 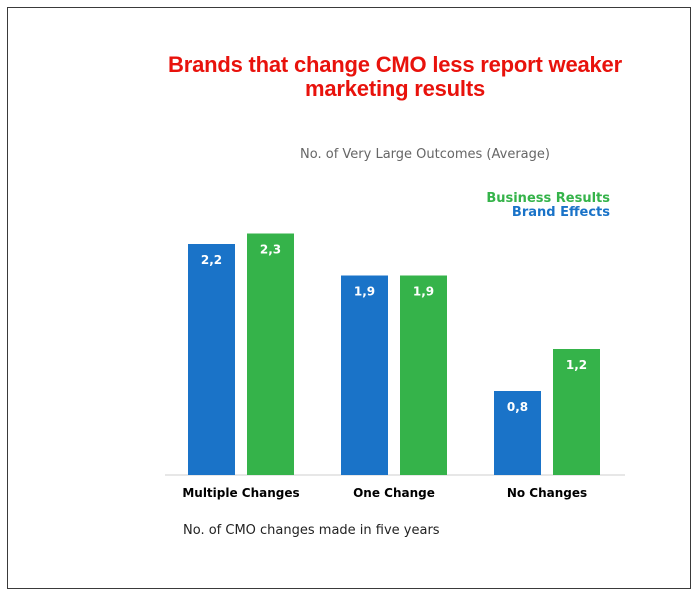 What do you see at coordinates (560, 212) in the screenshot?
I see `legend-brand-effects: Brand Effects` at bounding box center [560, 212].